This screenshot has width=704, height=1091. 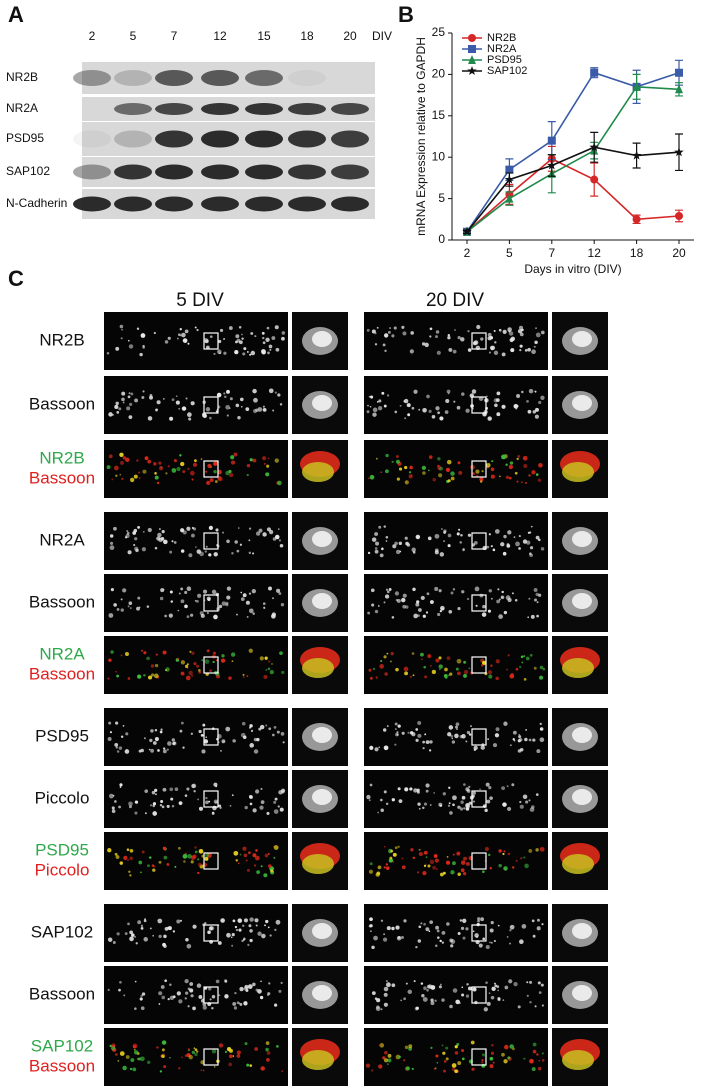 I want to click on y-tick-label: 20, so click(x=439, y=74).